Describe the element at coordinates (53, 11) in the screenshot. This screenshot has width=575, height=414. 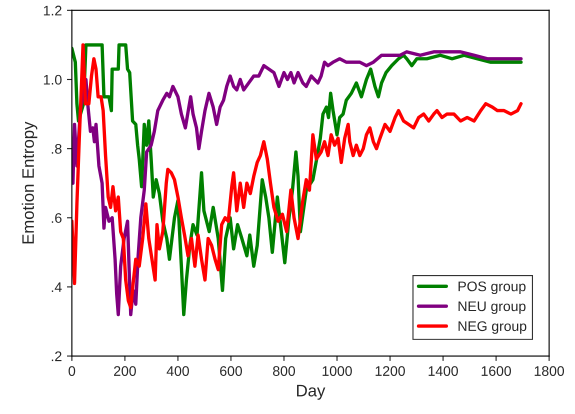
I see `y-tick-label: 1.2` at that location.